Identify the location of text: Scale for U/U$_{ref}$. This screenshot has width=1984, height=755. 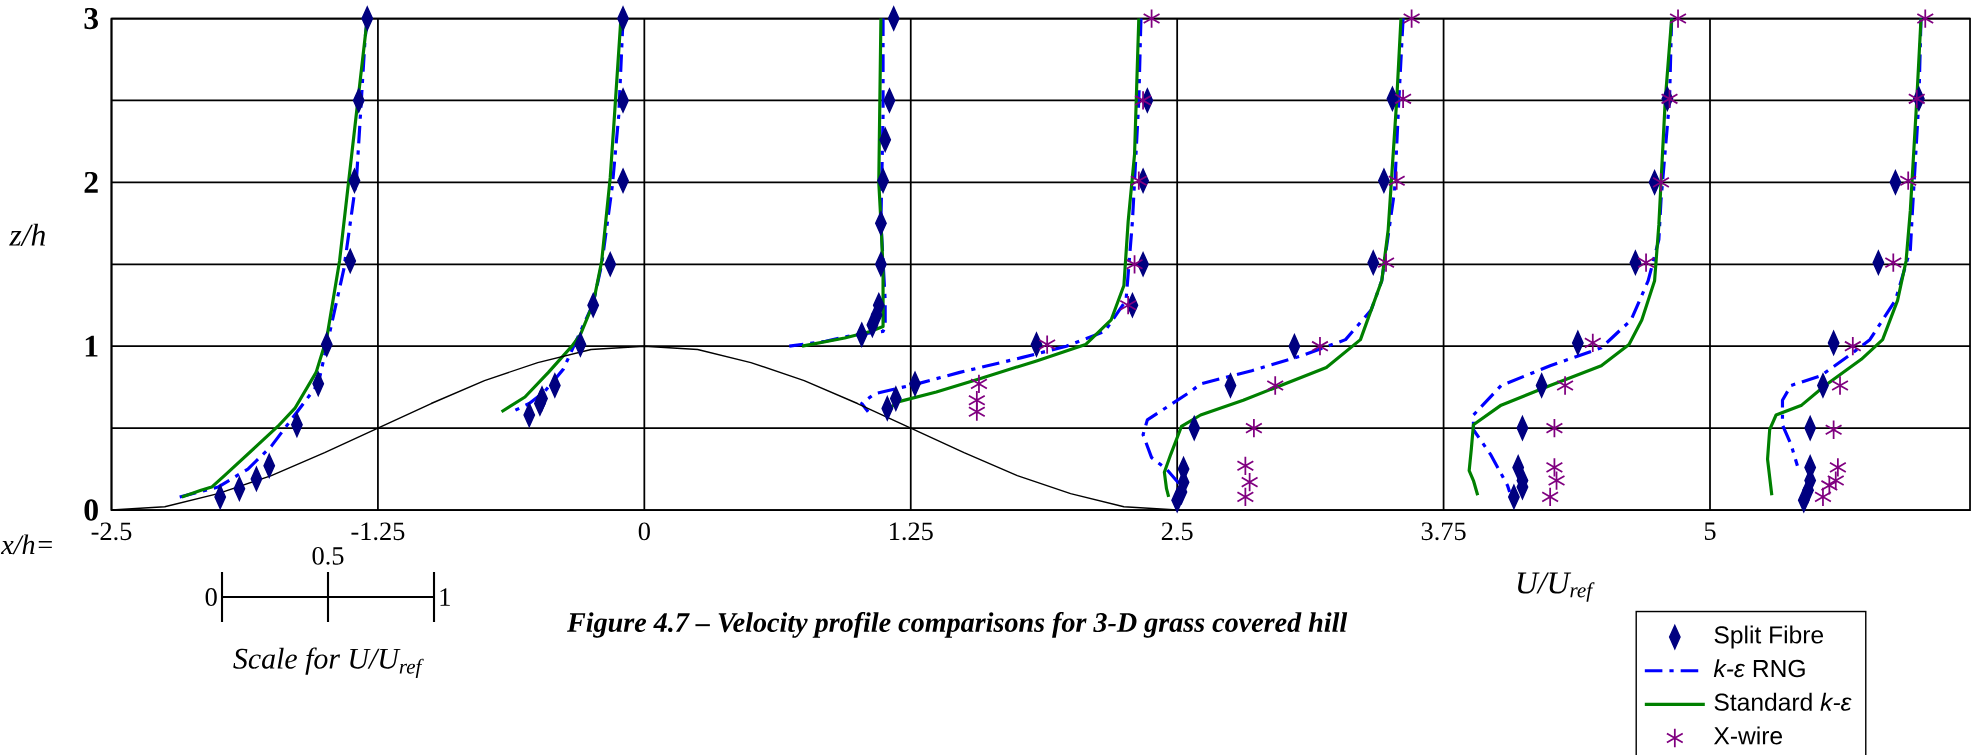
(328, 662).